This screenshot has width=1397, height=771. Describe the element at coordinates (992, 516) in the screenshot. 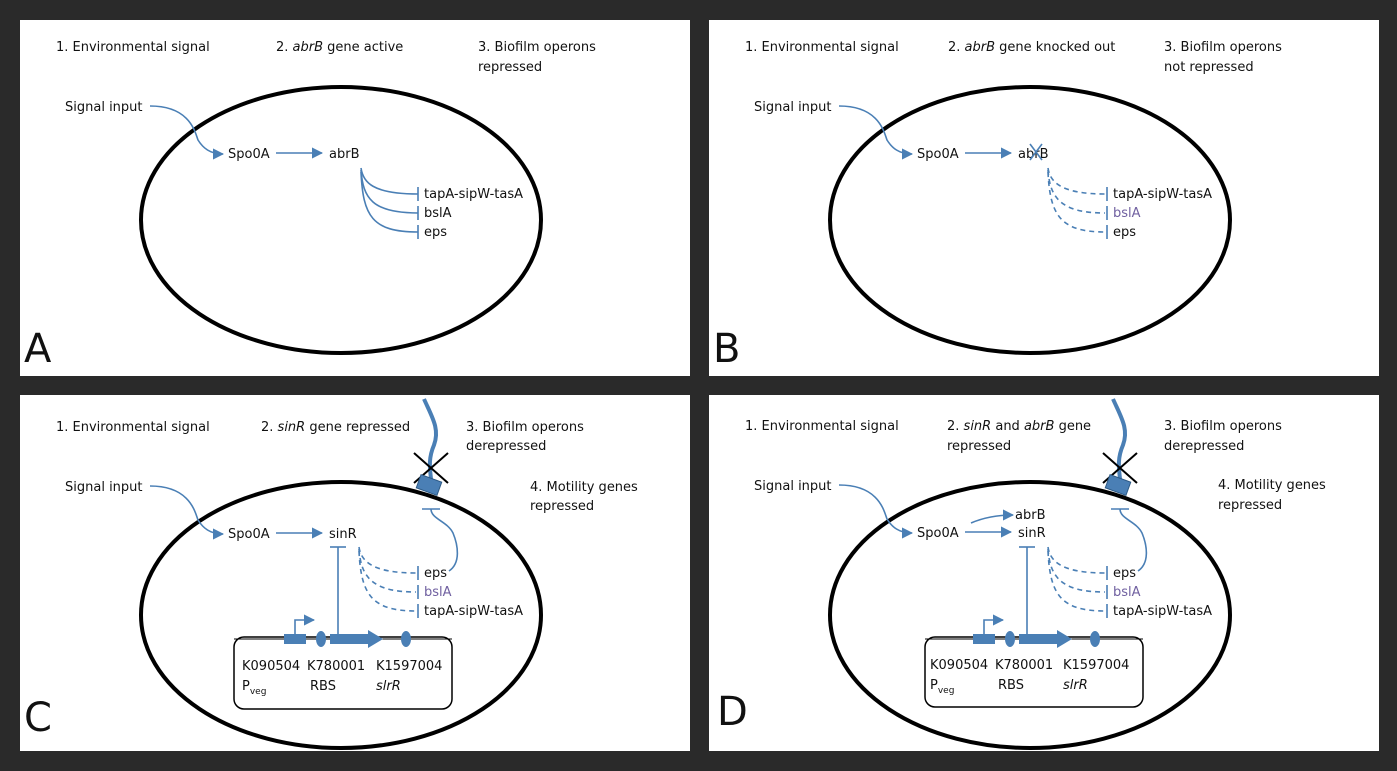

I see `spo0a-to-abrb-arrow` at that location.